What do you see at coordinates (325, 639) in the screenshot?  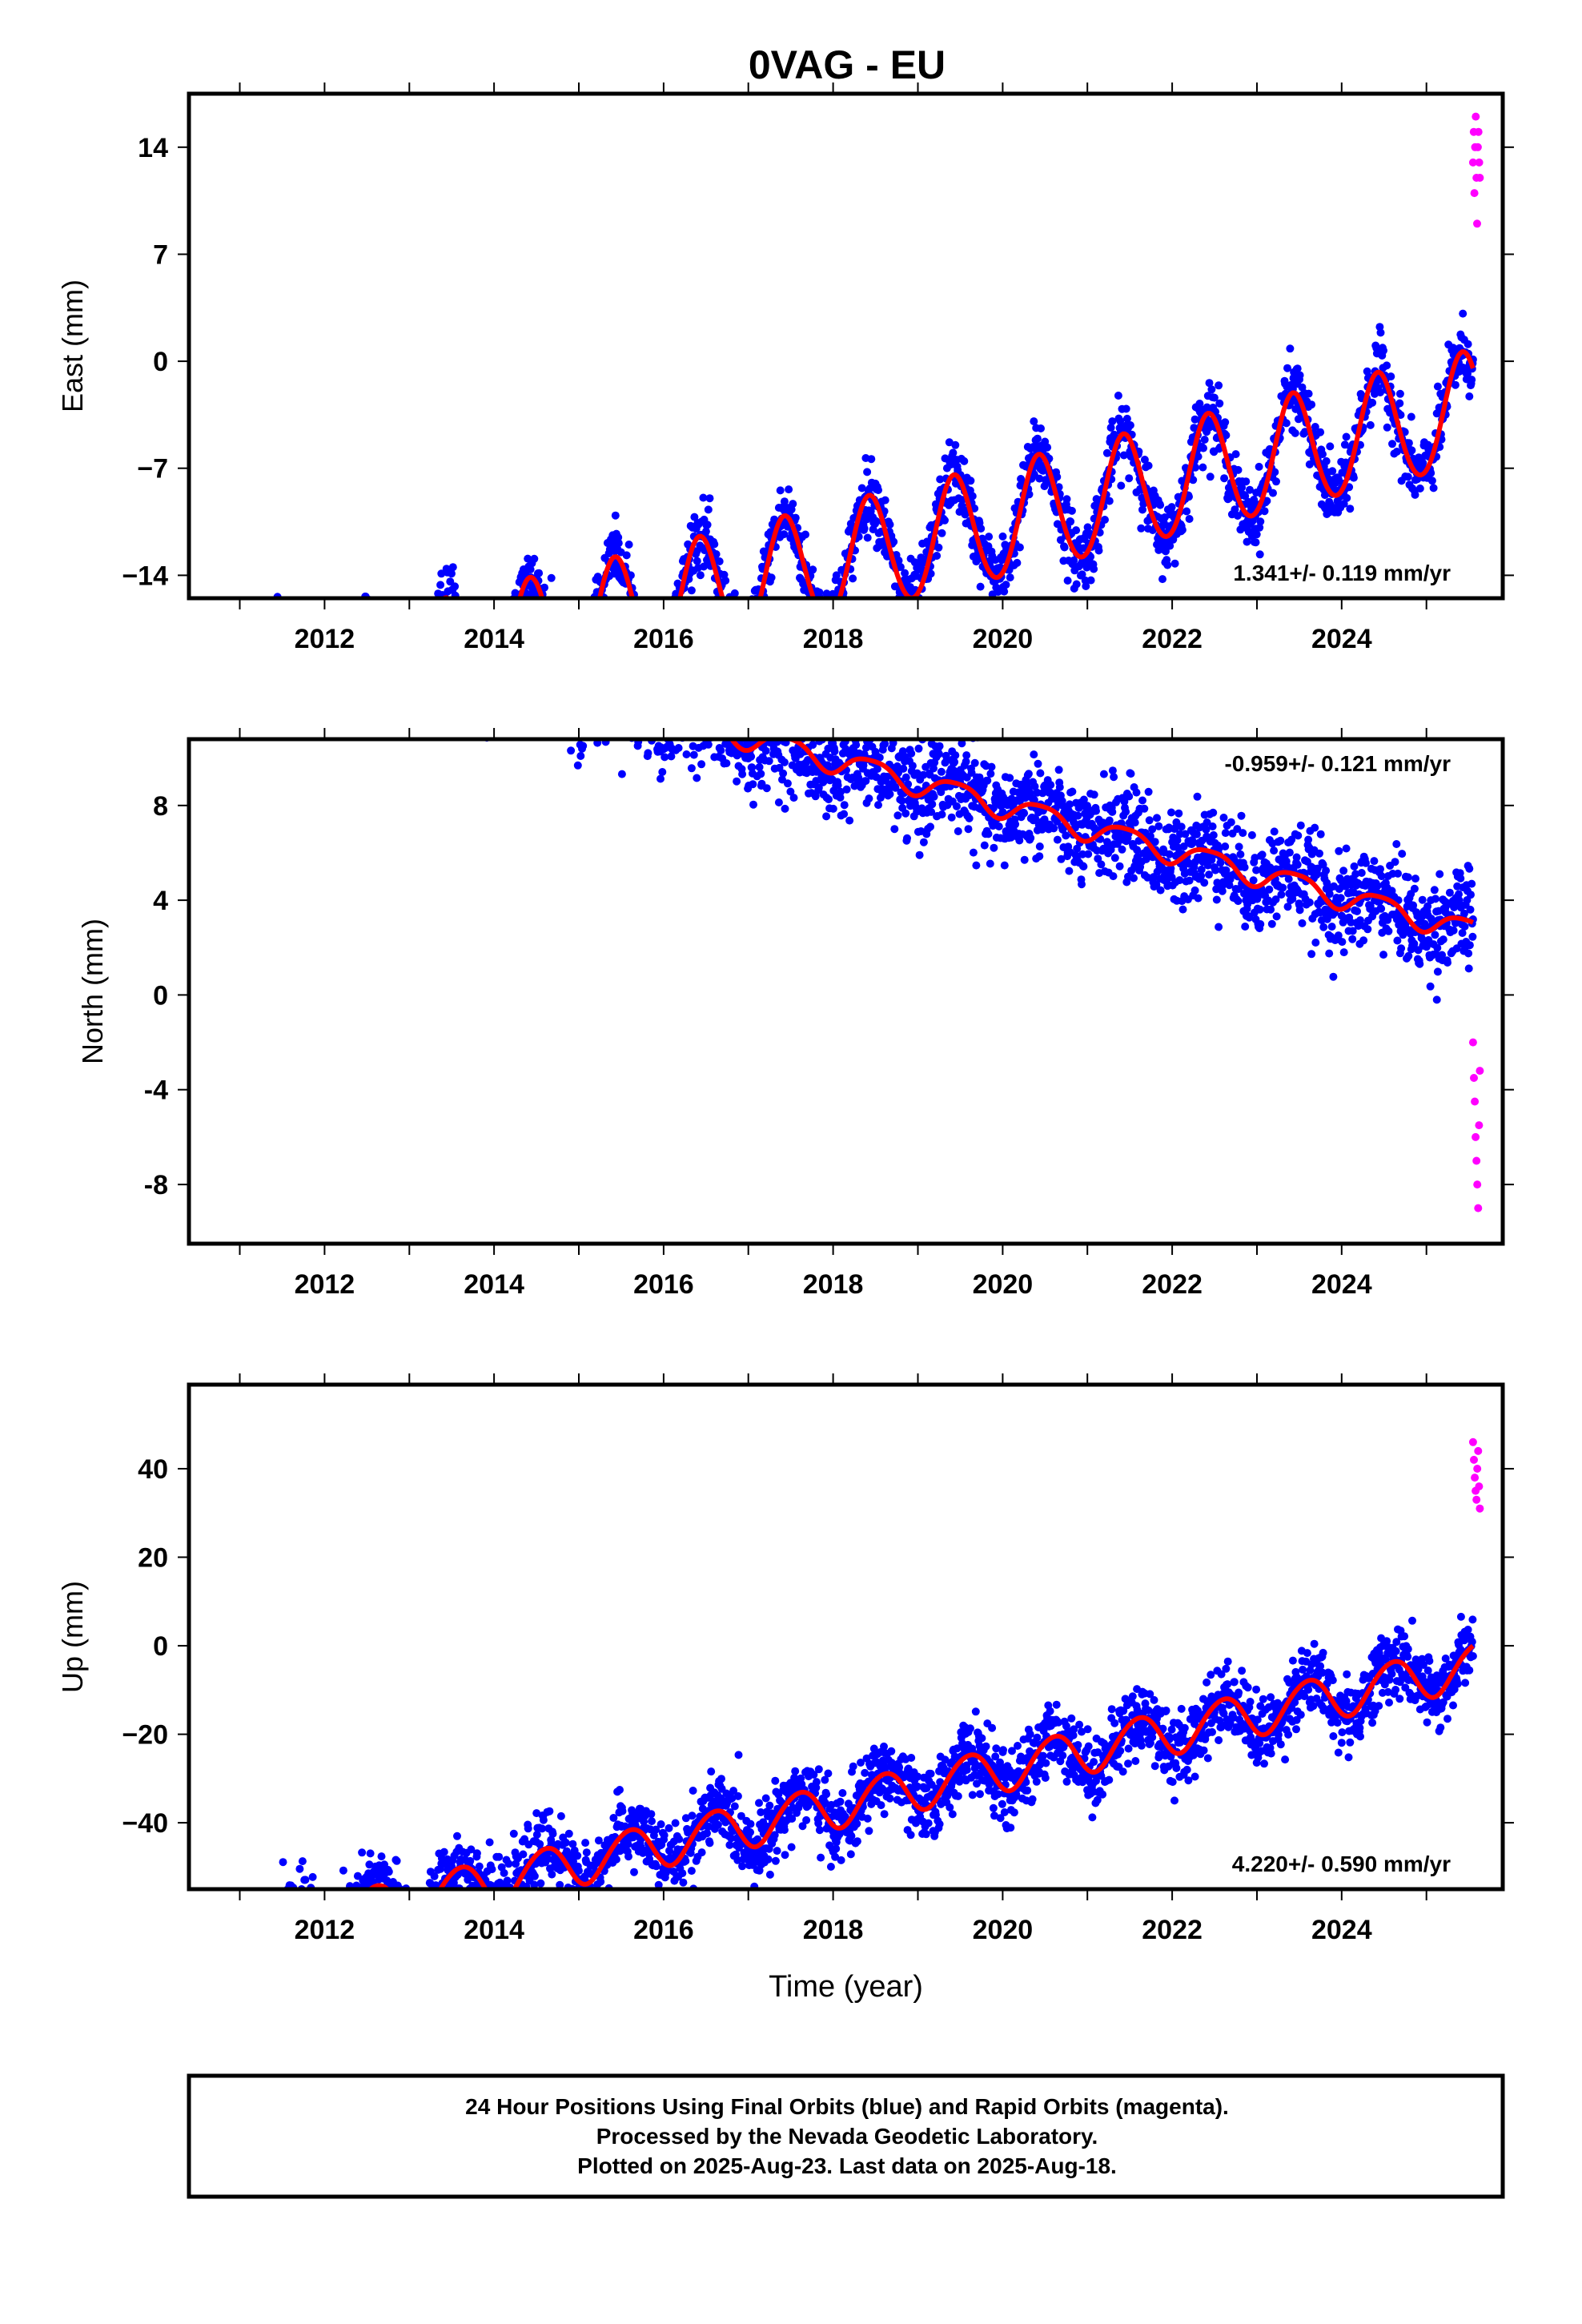 I see `east-x-tick-label: 2012` at bounding box center [325, 639].